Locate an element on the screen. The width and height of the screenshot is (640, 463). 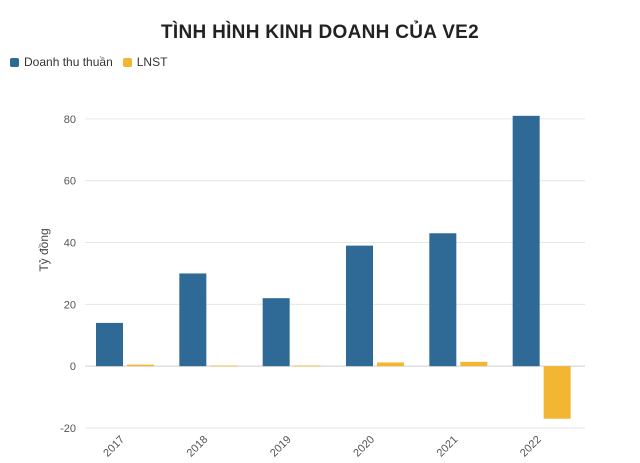
y-tick-label: -20 is located at coordinates (68, 429).